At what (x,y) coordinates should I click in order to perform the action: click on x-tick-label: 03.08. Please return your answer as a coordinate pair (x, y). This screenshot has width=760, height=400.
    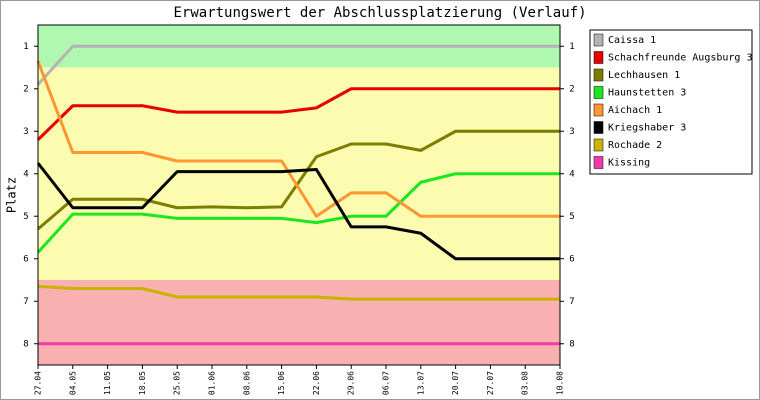
    Looking at the image, I should click on (525, 383).